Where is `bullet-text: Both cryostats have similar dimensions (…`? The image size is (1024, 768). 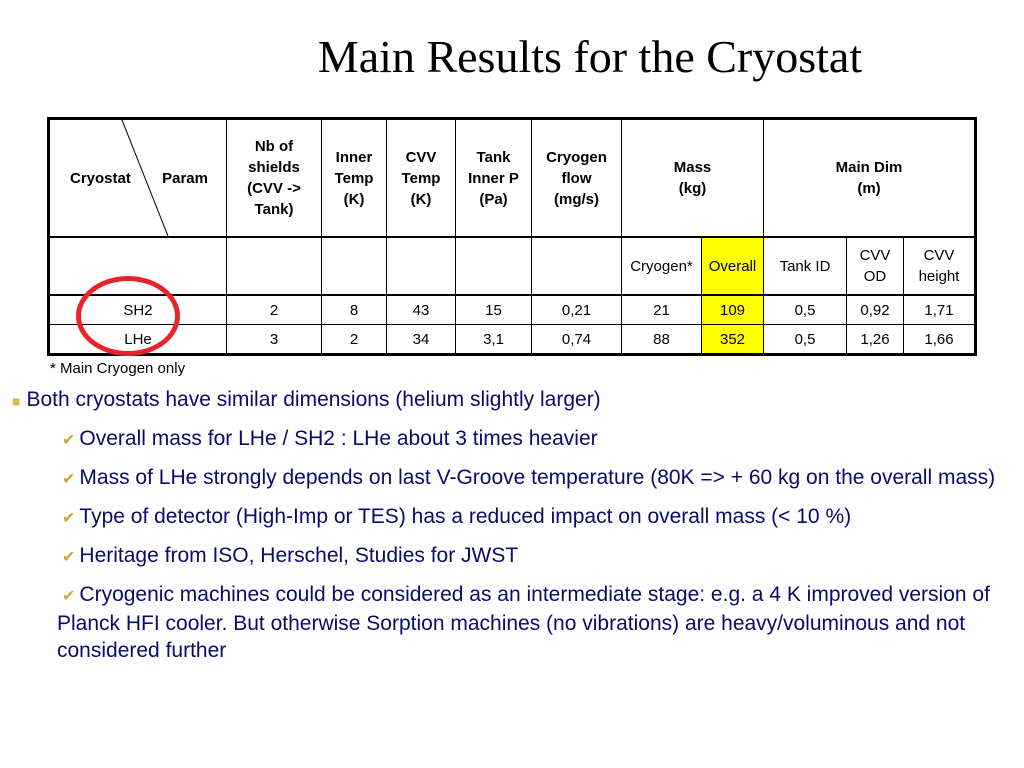
bullet-text: Both cryostats have similar dimensions (… is located at coordinates (313, 399).